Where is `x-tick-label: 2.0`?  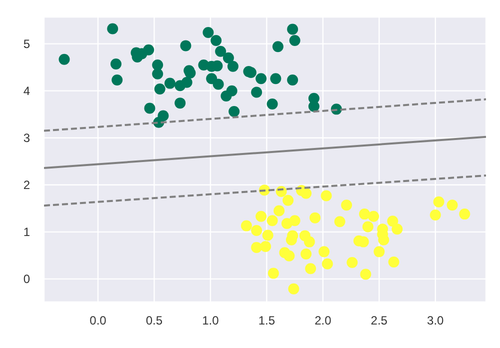
x-tick-label: 2.0 is located at coordinates (323, 321).